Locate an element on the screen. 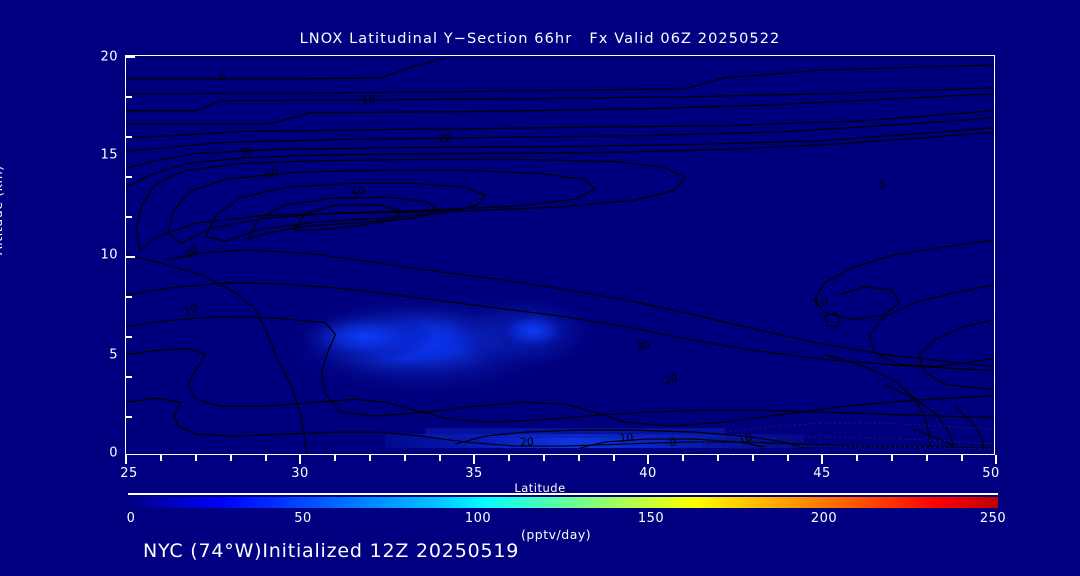 This screenshot has width=1080, height=576. x-tick-label-35: 35 is located at coordinates (474, 473).